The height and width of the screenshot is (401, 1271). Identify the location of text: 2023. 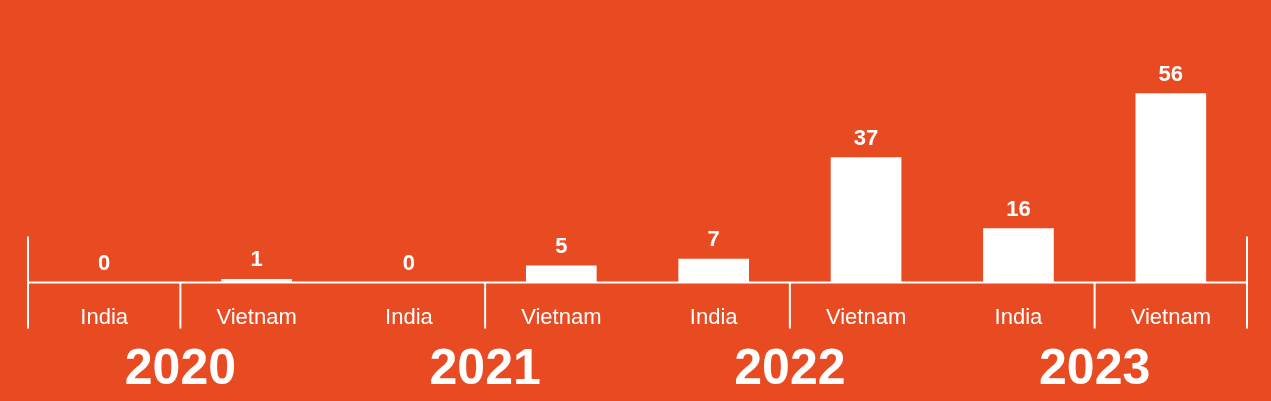
(1095, 366).